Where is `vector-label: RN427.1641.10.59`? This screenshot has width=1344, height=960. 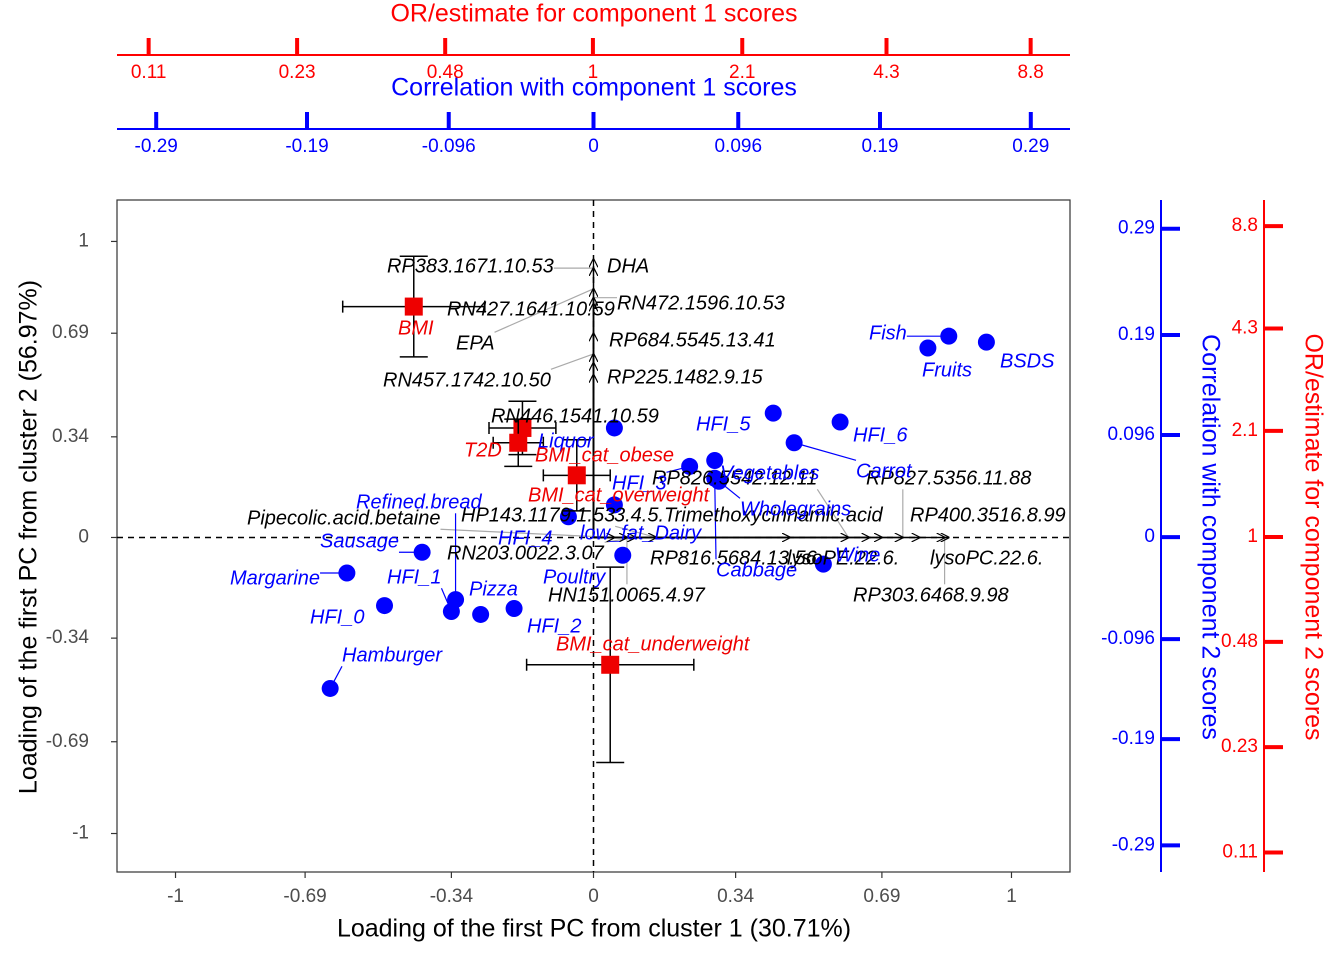
vector-label: RN427.1641.10.59 is located at coordinates (531, 309).